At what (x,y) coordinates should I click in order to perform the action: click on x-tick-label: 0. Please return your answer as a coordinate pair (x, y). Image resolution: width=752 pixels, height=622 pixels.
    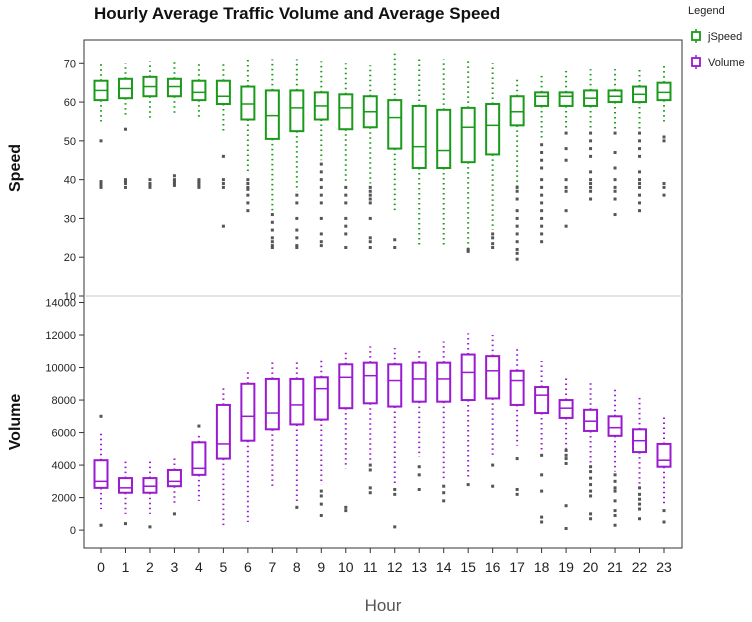
    Looking at the image, I should click on (101, 567).